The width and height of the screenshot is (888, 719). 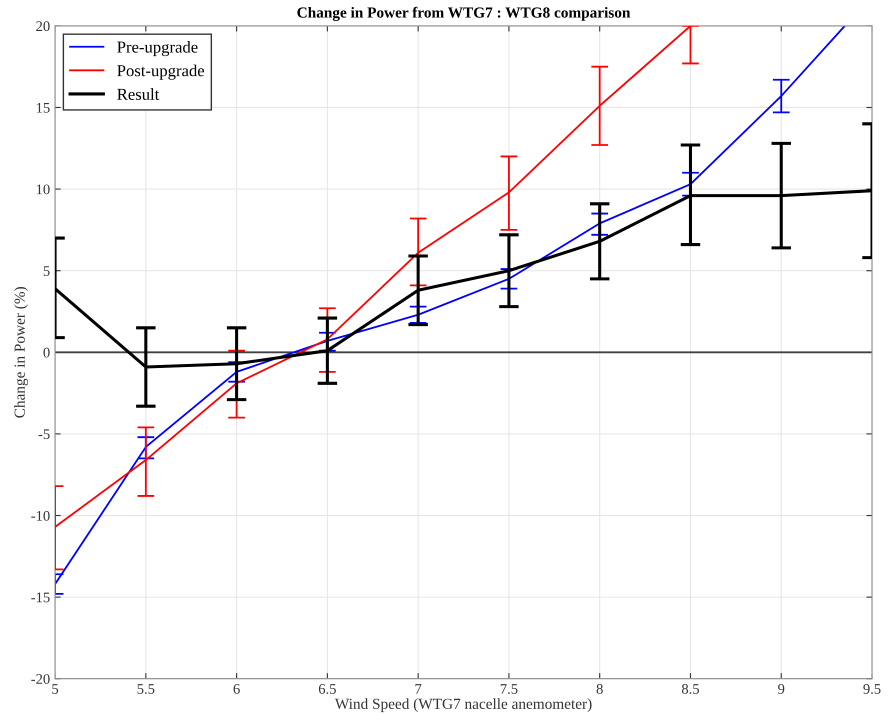 What do you see at coordinates (46, 353) in the screenshot?
I see `y-tick-label: 0` at bounding box center [46, 353].